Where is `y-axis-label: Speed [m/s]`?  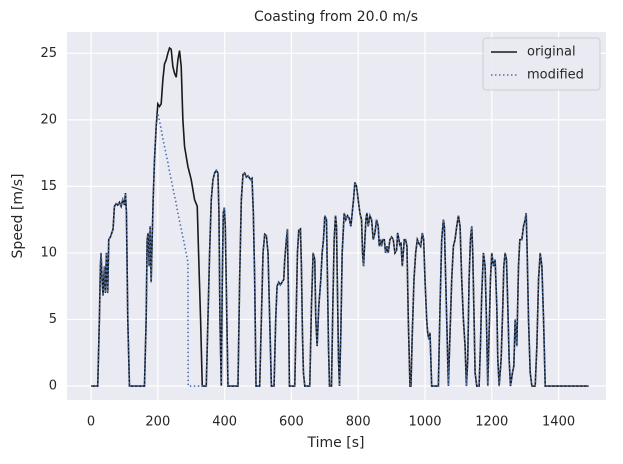
y-axis-label: Speed [m/s] is located at coordinates (18, 216).